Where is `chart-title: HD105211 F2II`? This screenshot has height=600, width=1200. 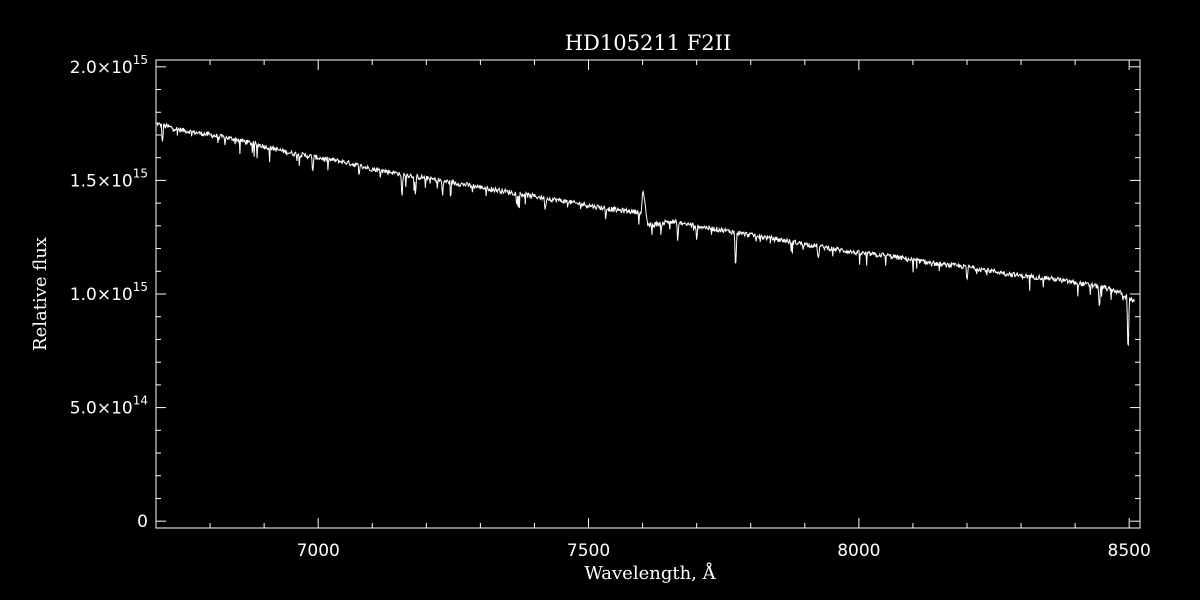 chart-title: HD105211 F2II is located at coordinates (648, 43).